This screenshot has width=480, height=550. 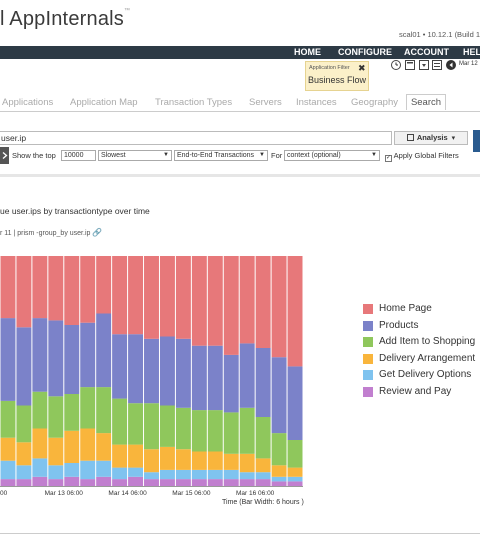 I want to click on tab-application-map: Application Map, so click(x=104, y=102).